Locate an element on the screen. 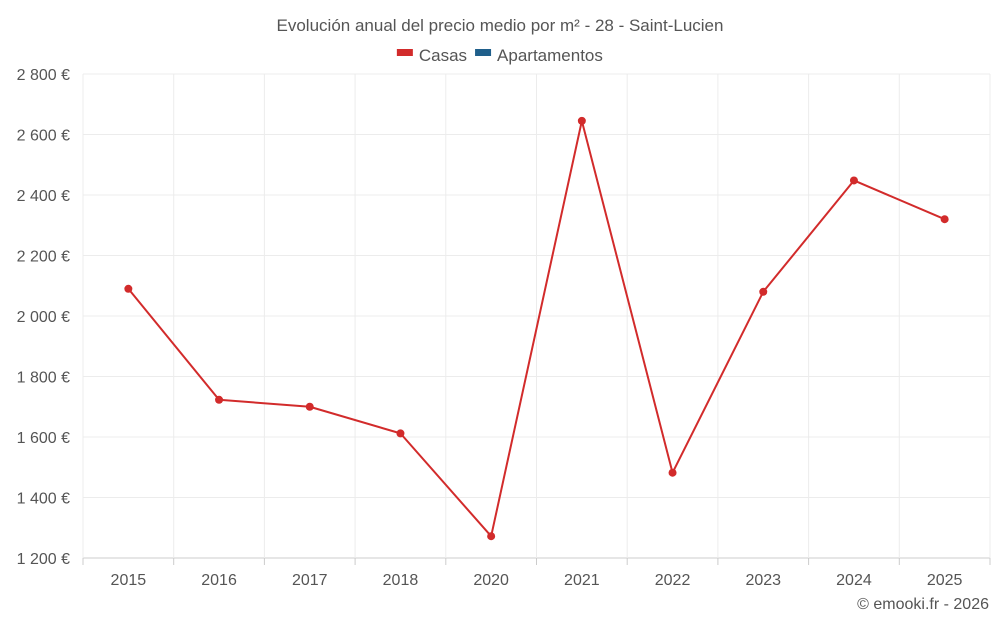 This screenshot has height=630, width=1000. x-axis: 2015 2016 2017 2018 2020 2021 2022 2023 2024 2025 is located at coordinates (536, 573).